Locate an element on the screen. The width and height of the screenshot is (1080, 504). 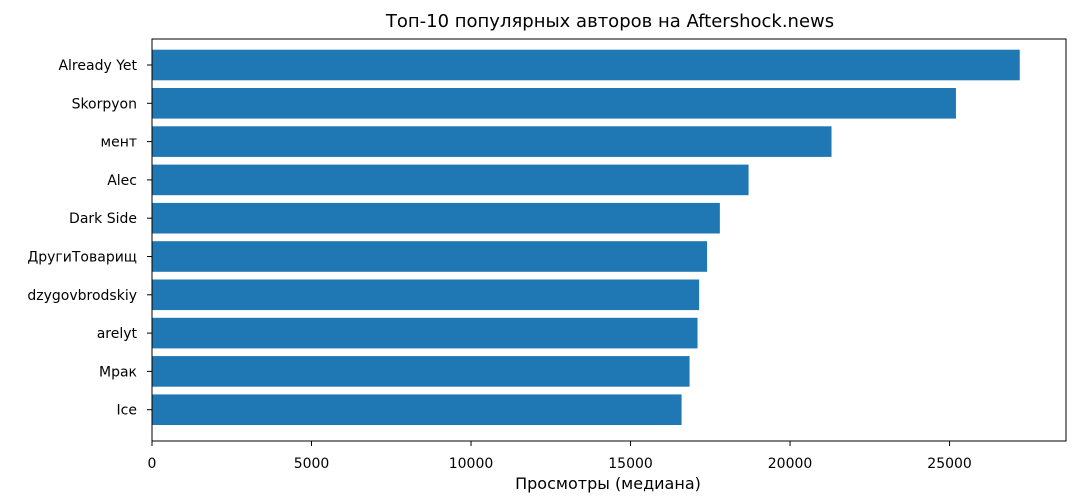
y-tick-label: Alec is located at coordinates (122, 181).